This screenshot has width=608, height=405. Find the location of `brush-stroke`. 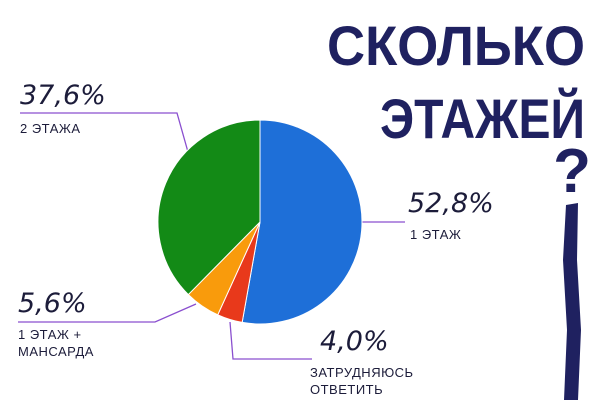

brush-stroke is located at coordinates (572, 301).